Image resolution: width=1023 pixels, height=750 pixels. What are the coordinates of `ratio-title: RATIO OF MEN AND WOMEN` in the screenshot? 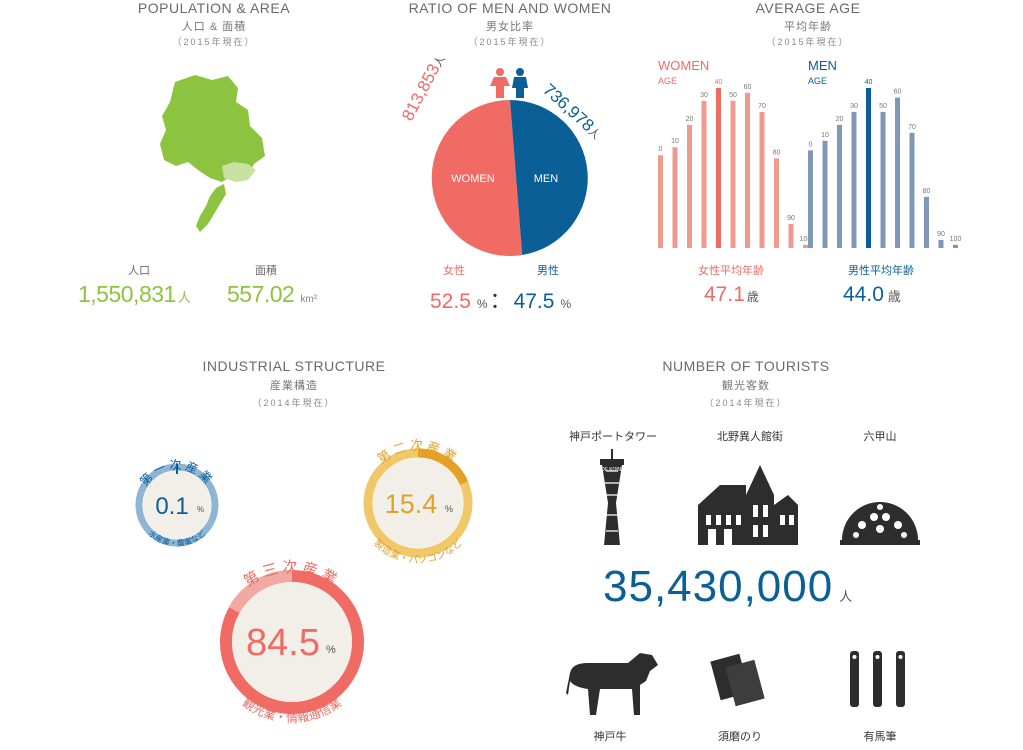 It's located at (510, 8).